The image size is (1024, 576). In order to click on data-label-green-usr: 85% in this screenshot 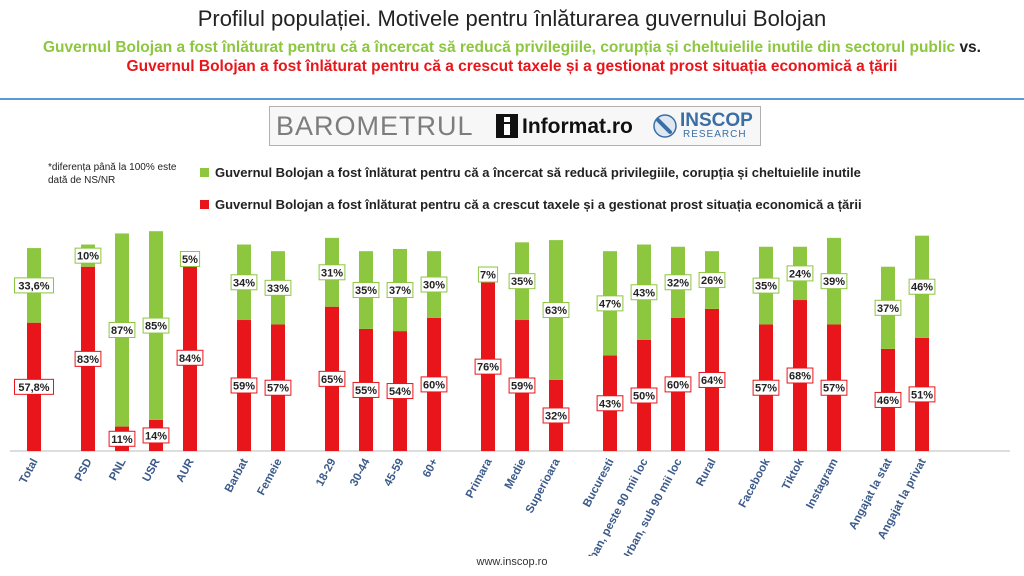, I will do `click(156, 325)`.